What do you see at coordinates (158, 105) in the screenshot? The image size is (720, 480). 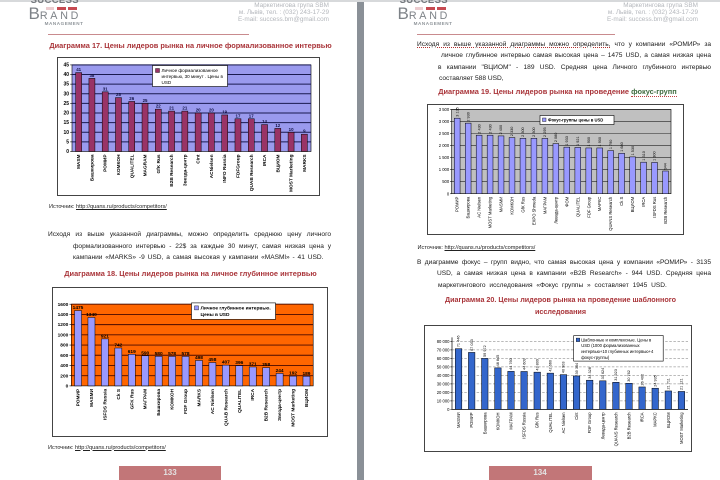 I see `svg-text: 22` at bounding box center [158, 105].